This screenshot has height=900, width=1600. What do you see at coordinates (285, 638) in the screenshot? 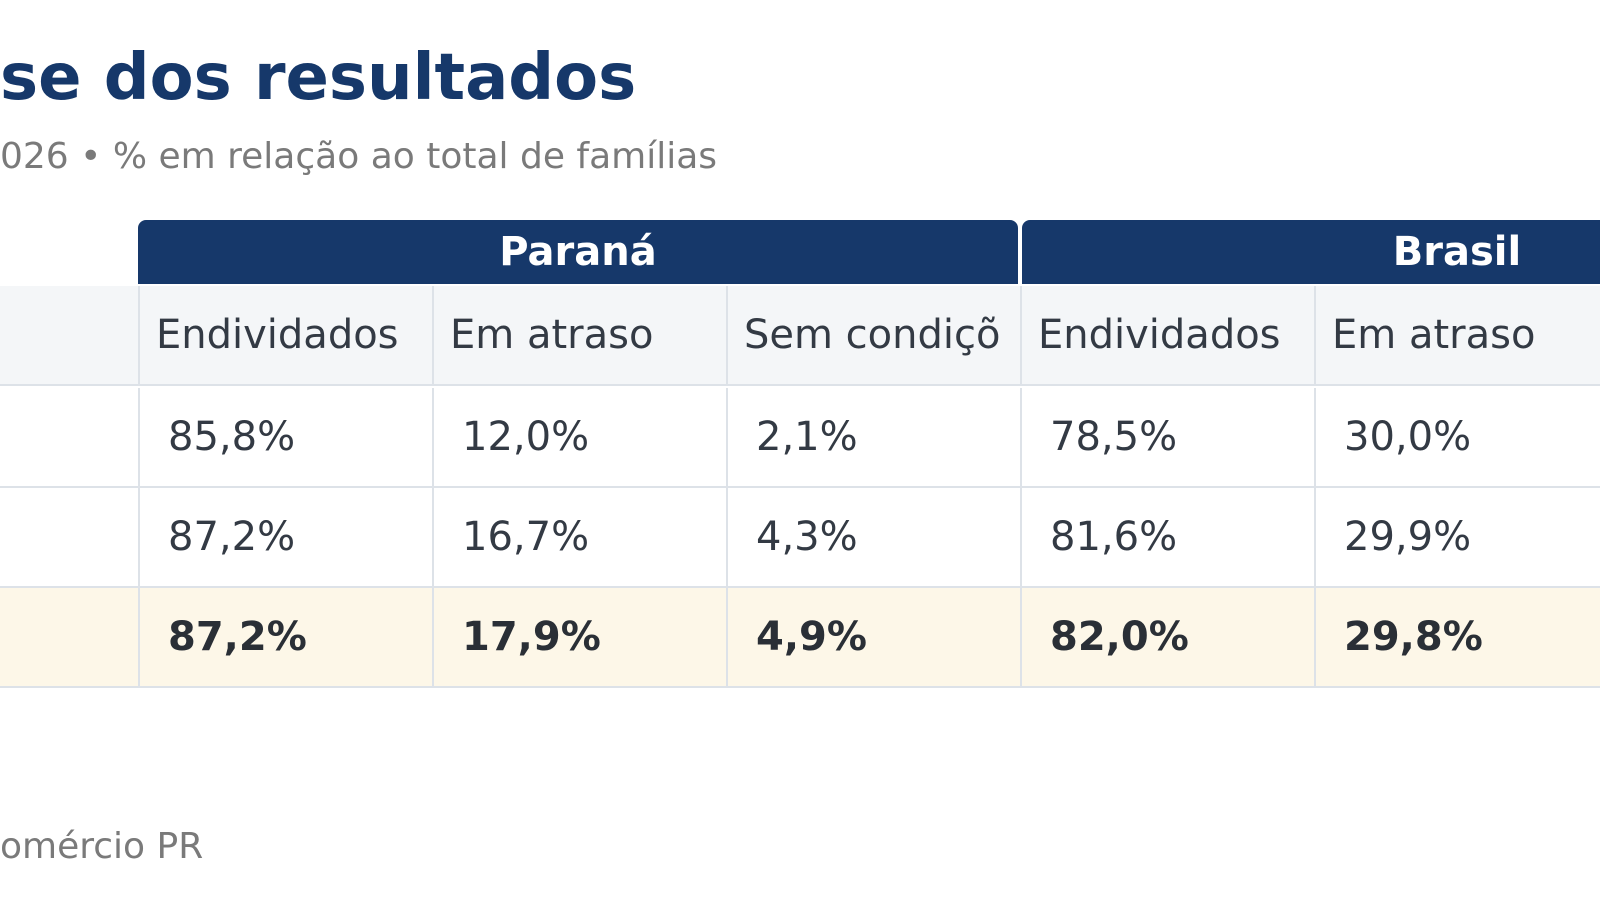
I see `table-cell-highlight: 87,2%` at bounding box center [285, 638].